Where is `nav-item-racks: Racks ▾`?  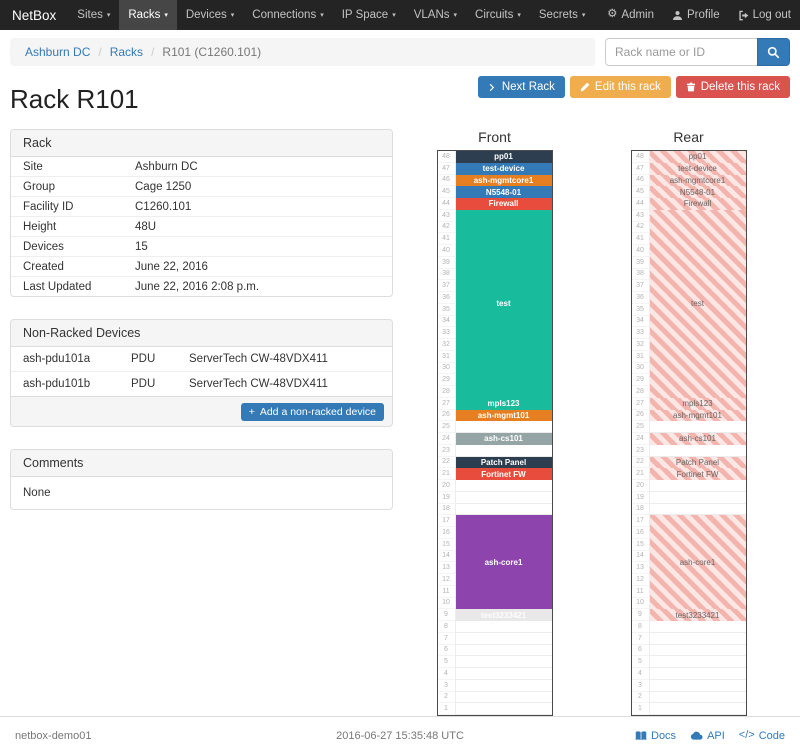
nav-item-racks: Racks ▾ is located at coordinates (148, 15).